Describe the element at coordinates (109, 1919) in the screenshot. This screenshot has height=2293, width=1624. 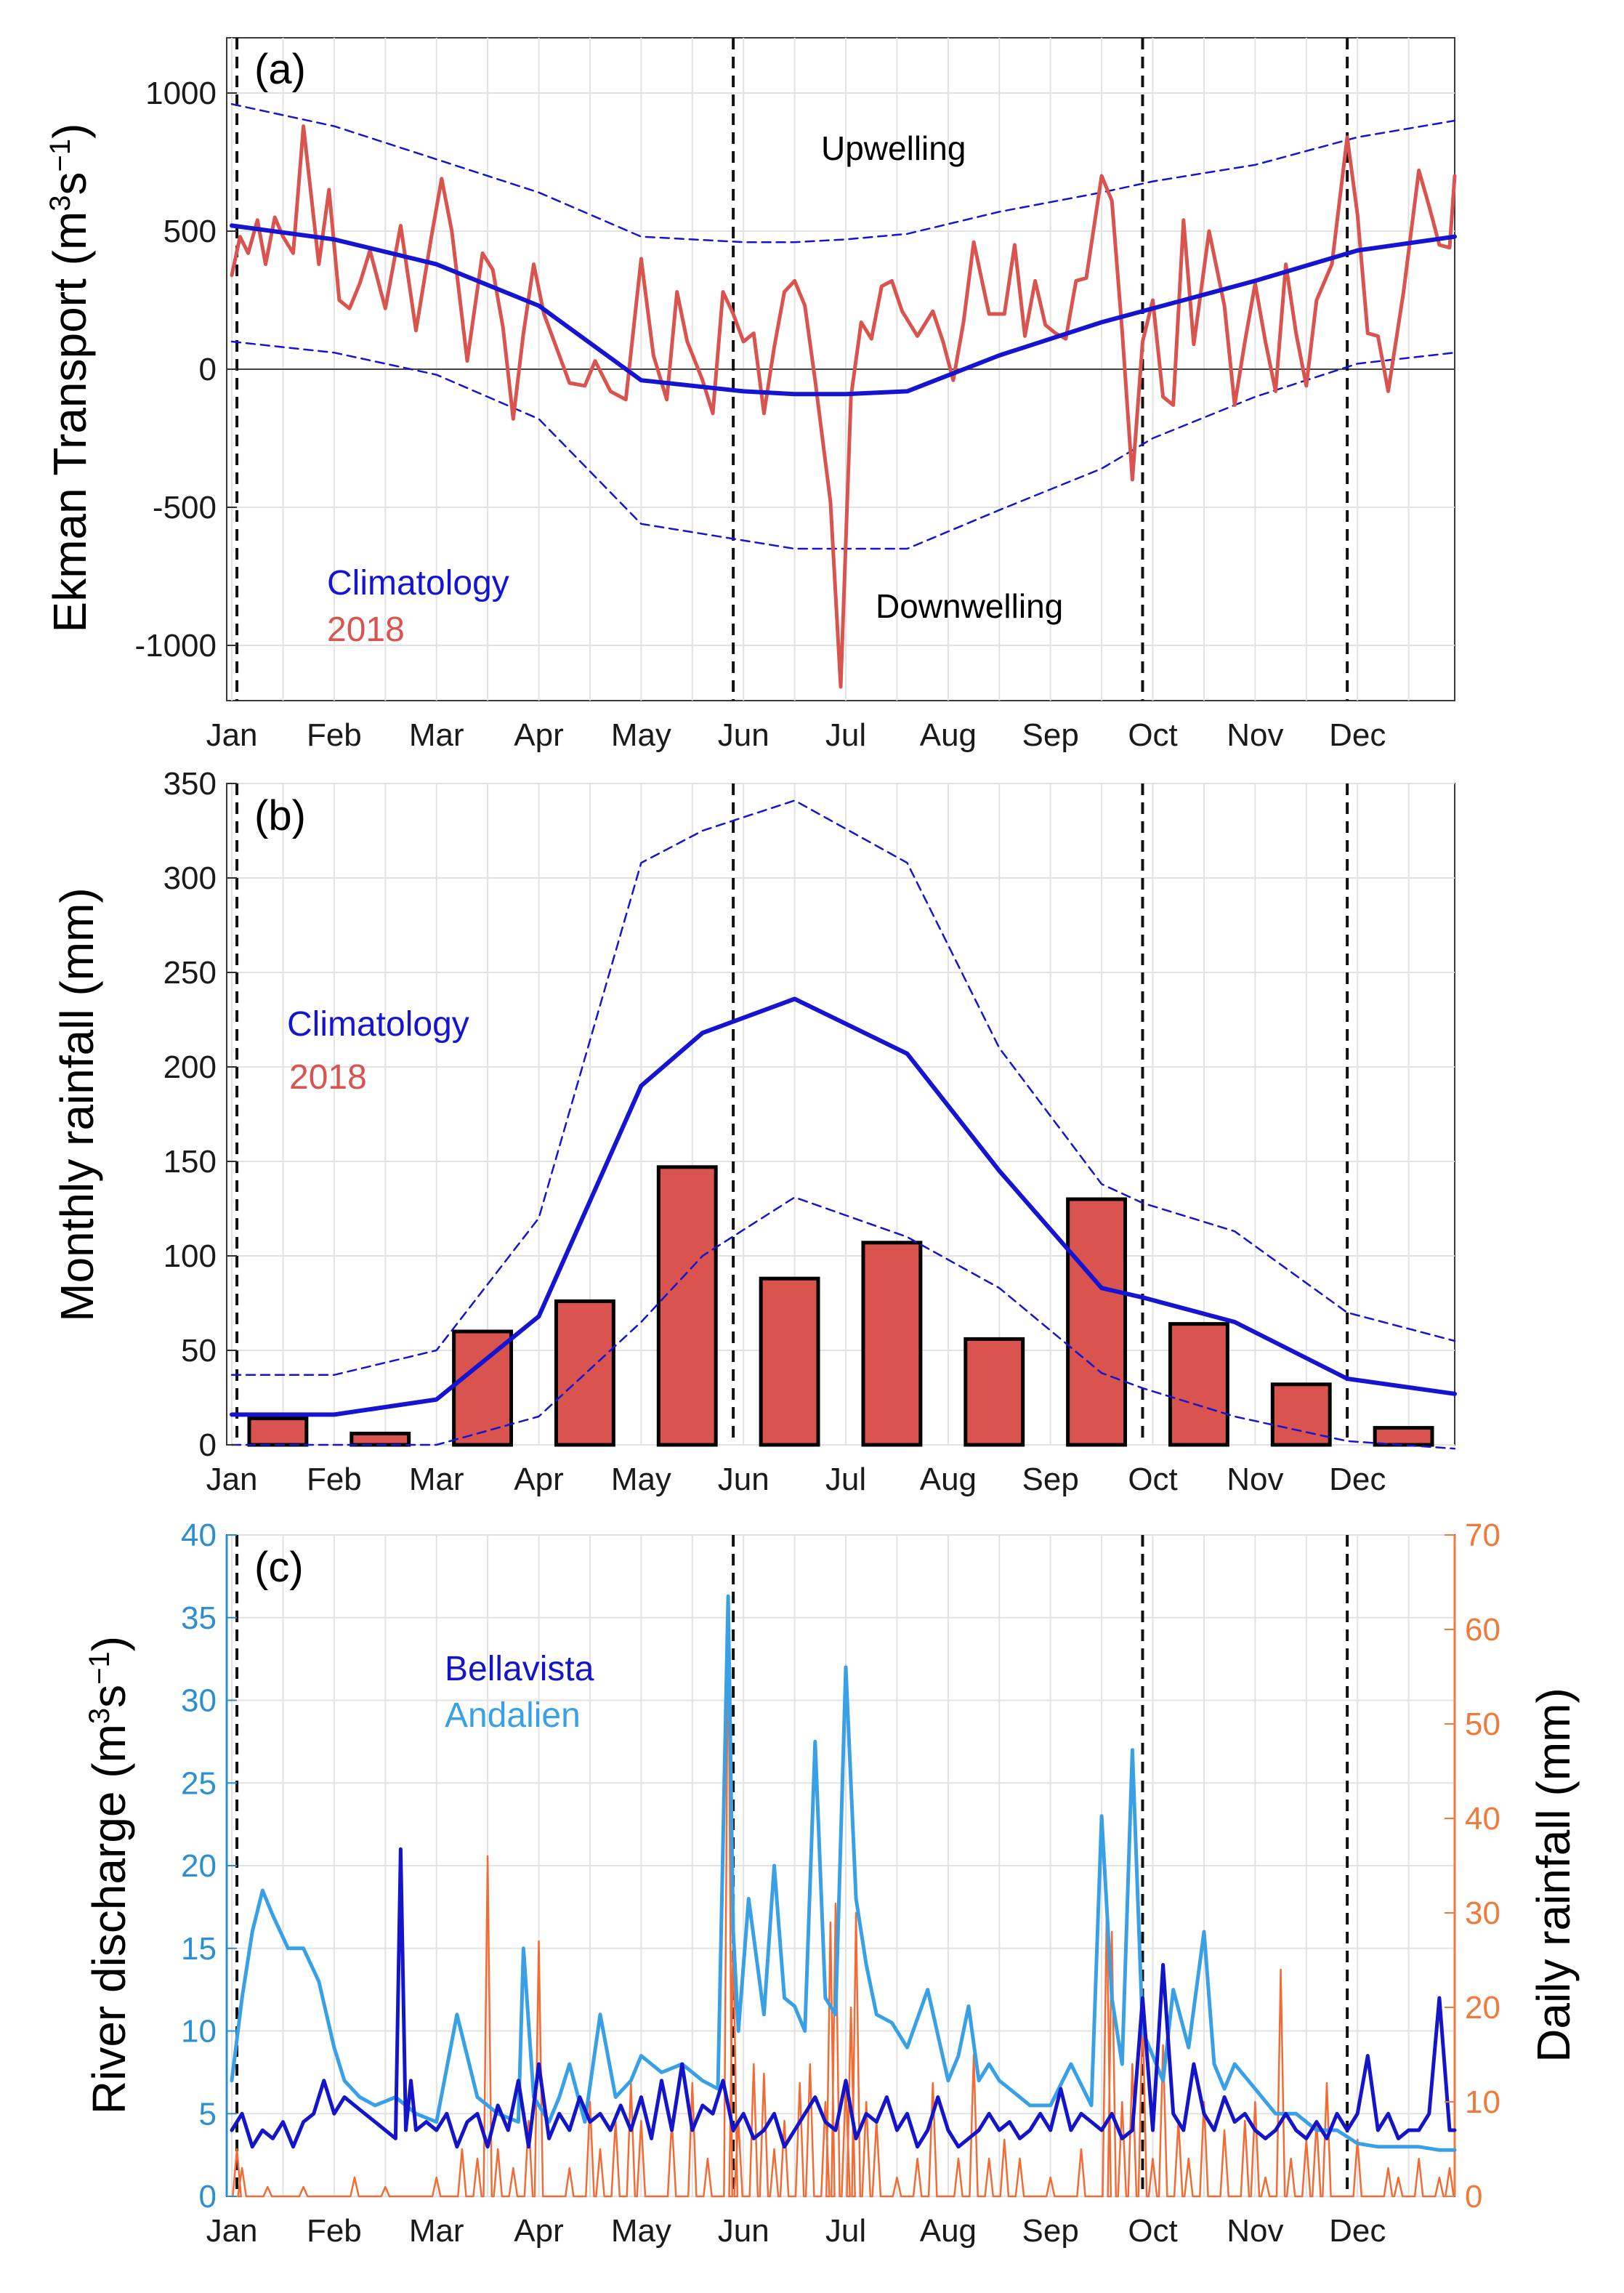
I see `panel-c-ylabel-main: River discharge (m` at that location.